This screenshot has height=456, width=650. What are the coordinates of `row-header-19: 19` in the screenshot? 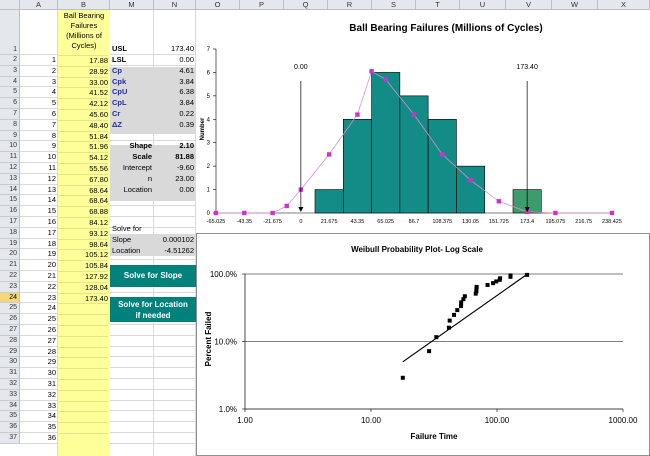 It's located at (10, 244).